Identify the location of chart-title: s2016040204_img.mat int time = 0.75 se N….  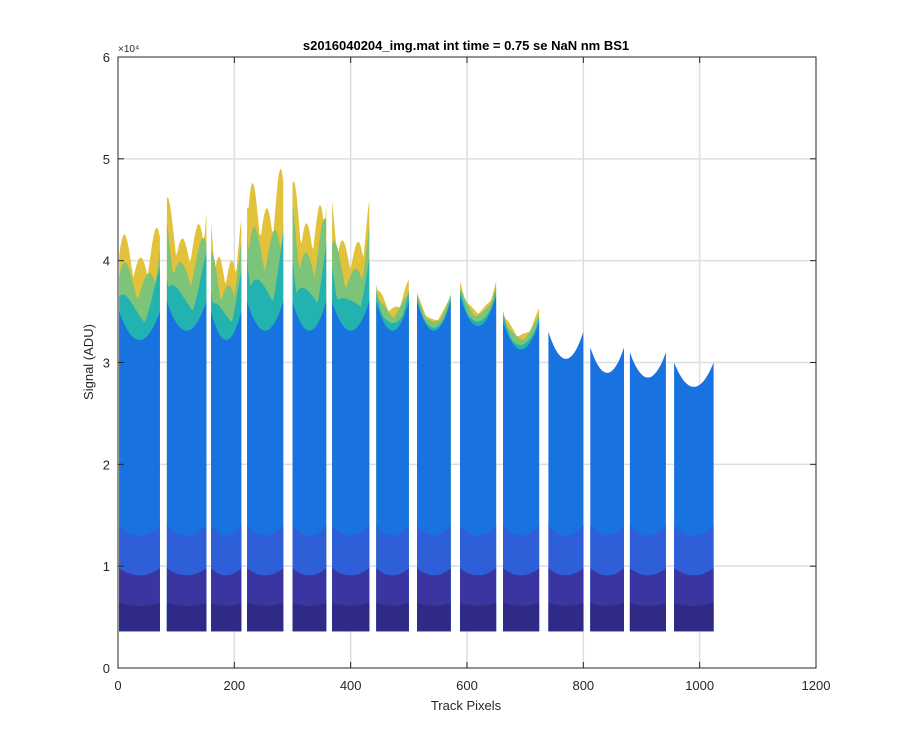
(466, 45).